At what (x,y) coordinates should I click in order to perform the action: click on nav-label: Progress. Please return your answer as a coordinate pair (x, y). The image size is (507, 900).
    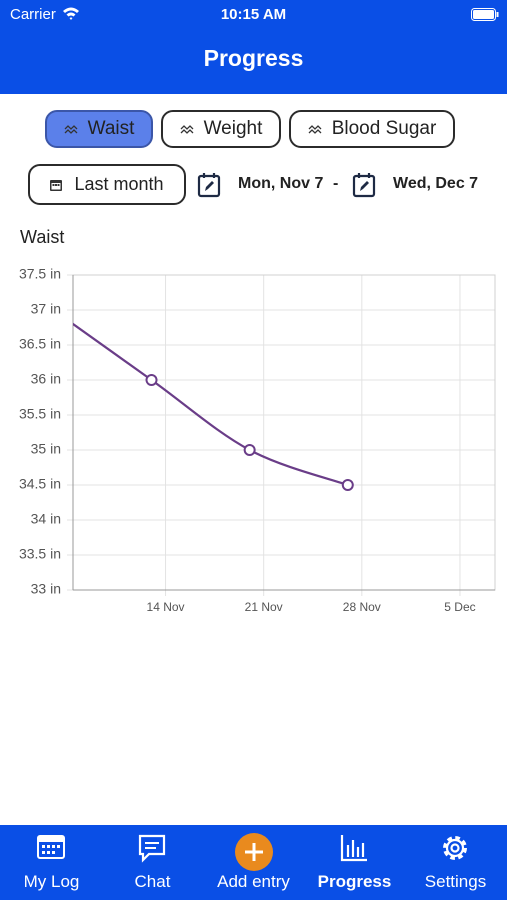
    Looking at the image, I should click on (354, 881).